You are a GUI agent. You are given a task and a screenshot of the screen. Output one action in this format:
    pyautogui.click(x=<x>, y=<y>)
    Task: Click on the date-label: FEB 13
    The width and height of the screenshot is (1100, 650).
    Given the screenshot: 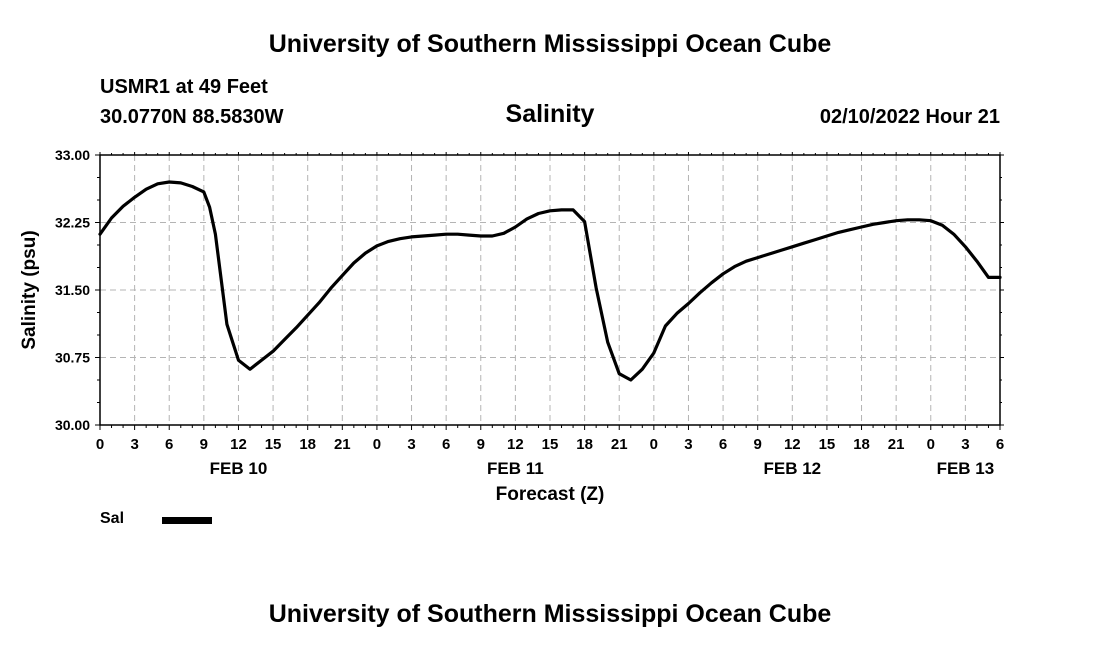 What is the action you would take?
    pyautogui.click(x=966, y=468)
    